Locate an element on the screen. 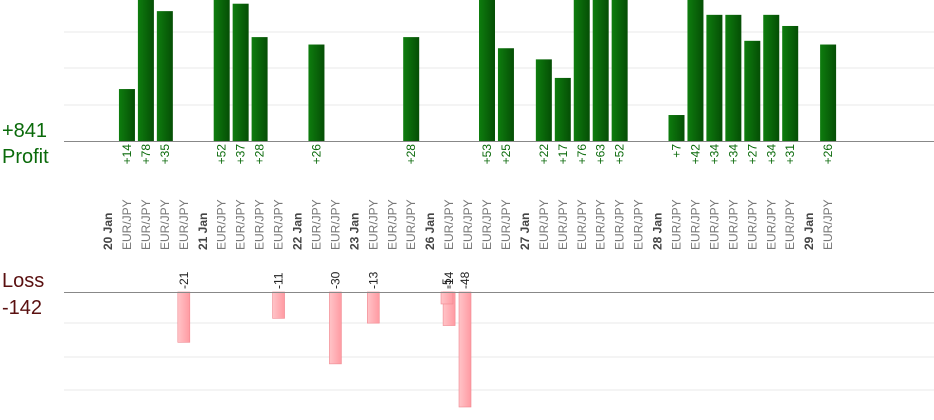  profit-value-label: +14 is located at coordinates (127, 154).